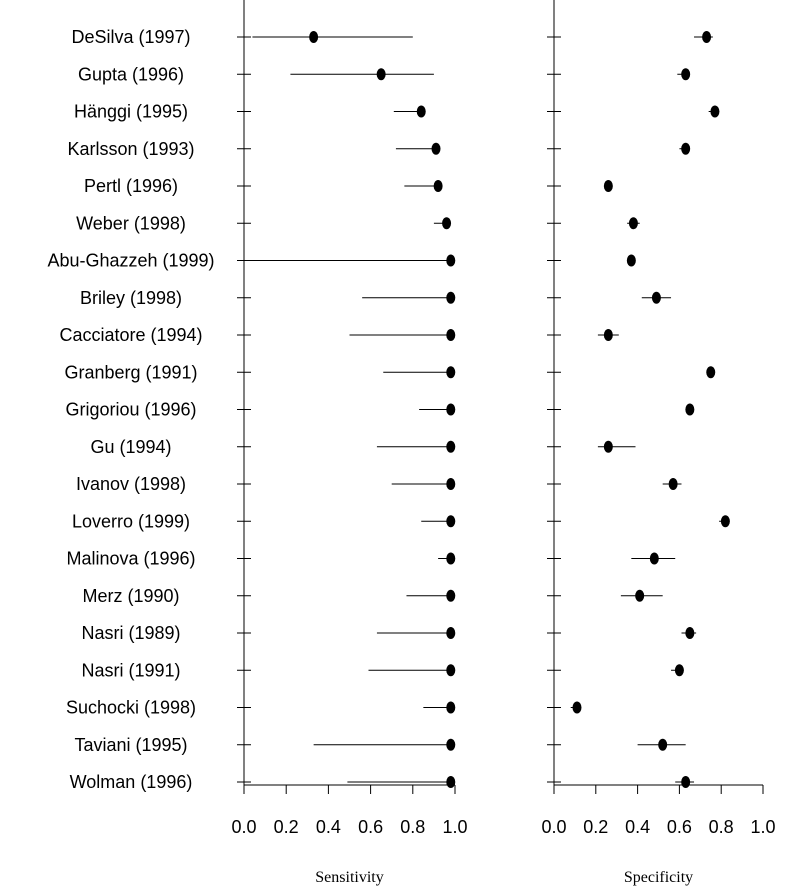  What do you see at coordinates (131, 484) in the screenshot?
I see `study-label: Ivanov (1998)` at bounding box center [131, 484].